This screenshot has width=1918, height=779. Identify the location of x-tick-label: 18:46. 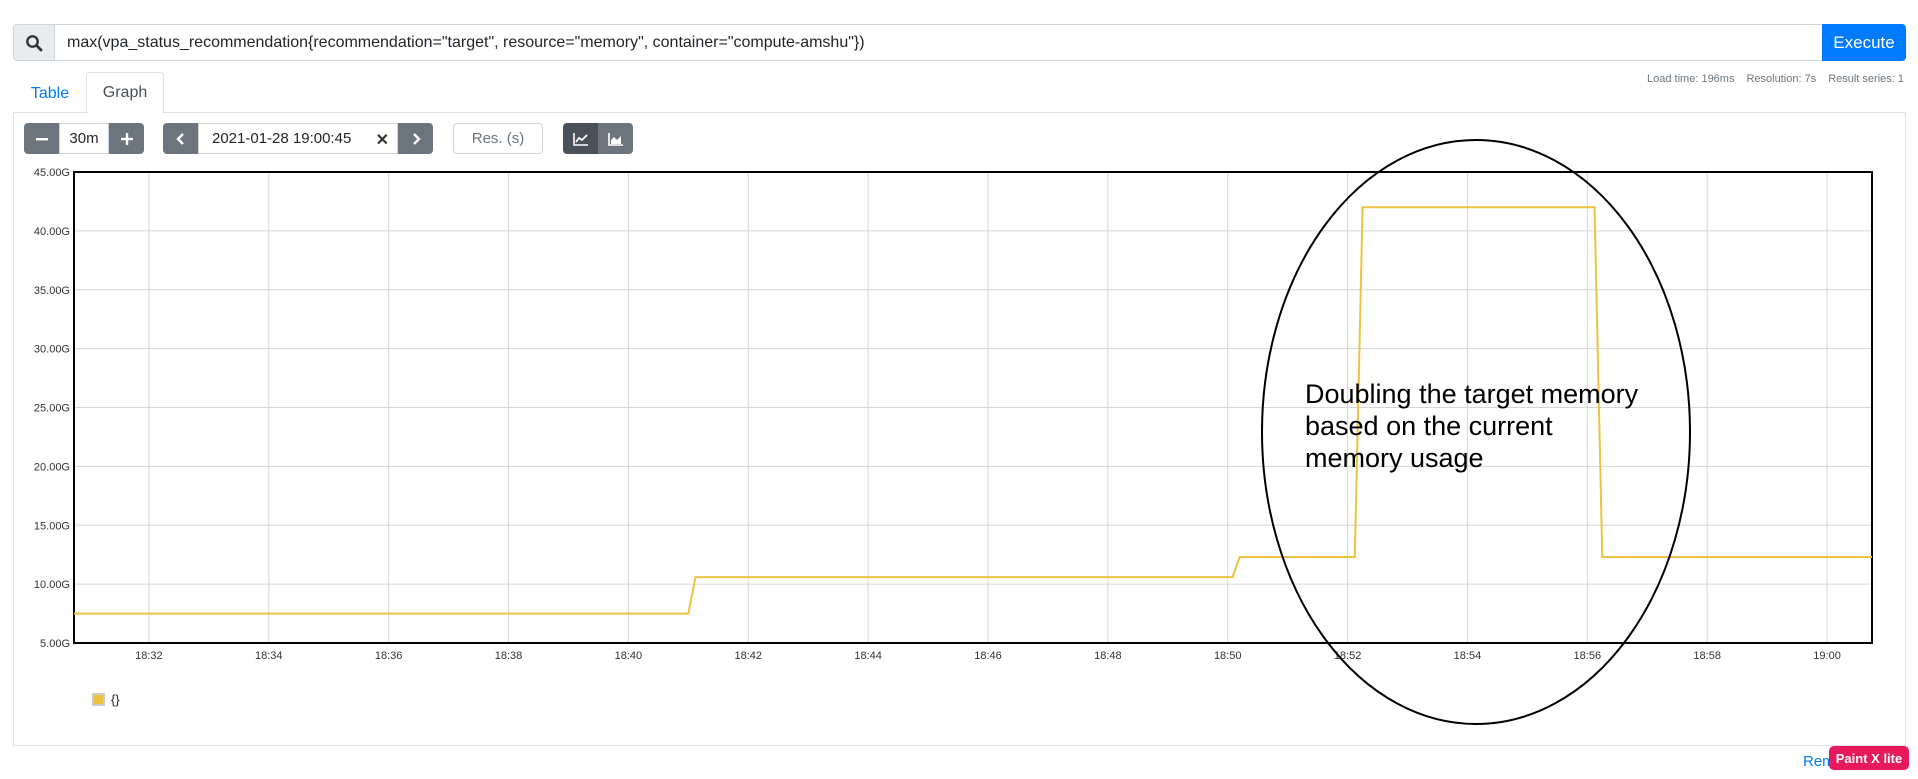
(988, 656).